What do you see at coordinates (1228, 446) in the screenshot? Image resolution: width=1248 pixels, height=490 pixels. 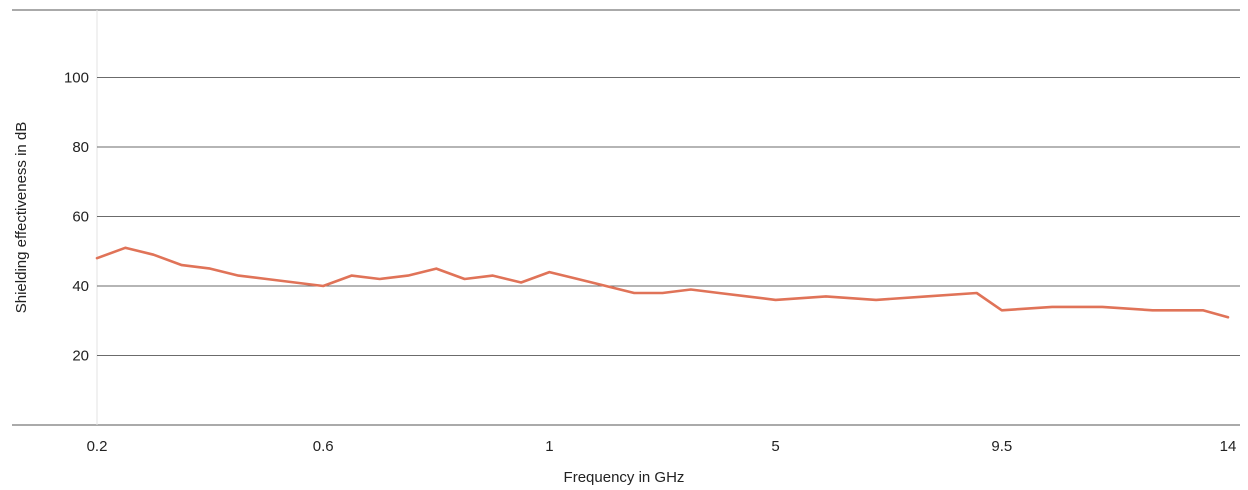 I see `x-tick-label: 14` at bounding box center [1228, 446].